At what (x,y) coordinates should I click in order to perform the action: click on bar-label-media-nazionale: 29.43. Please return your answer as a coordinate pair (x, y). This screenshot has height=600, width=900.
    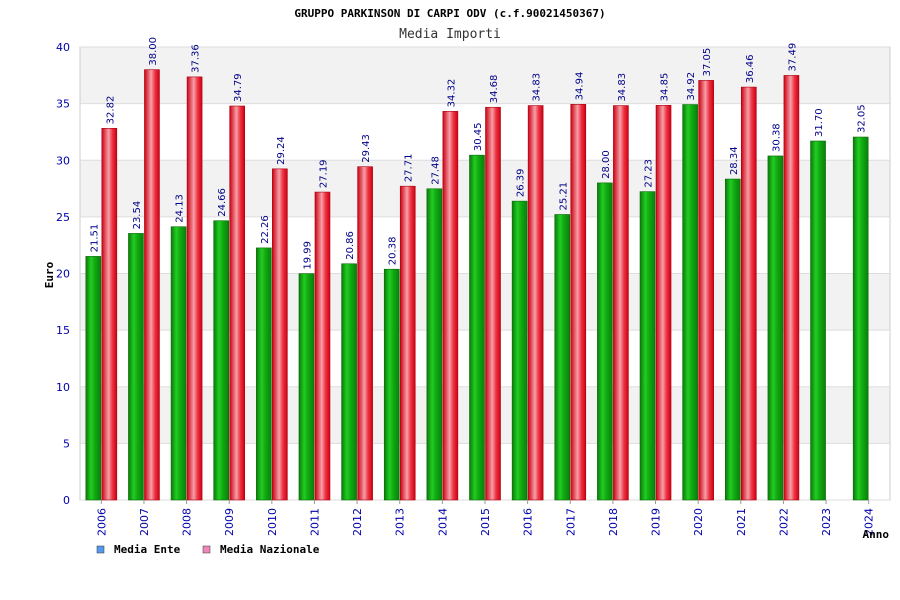
    Looking at the image, I should click on (366, 148).